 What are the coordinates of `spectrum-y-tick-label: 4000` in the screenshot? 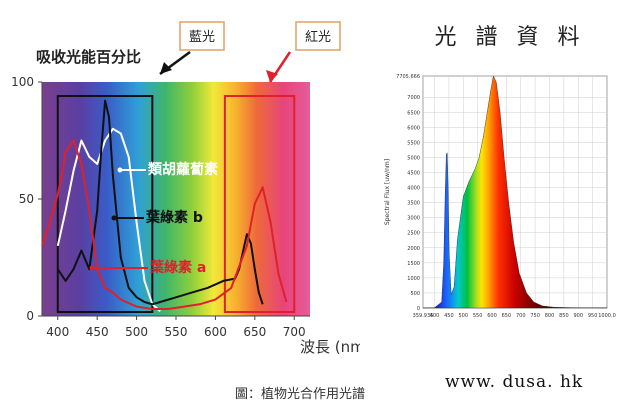 It's located at (413, 189).